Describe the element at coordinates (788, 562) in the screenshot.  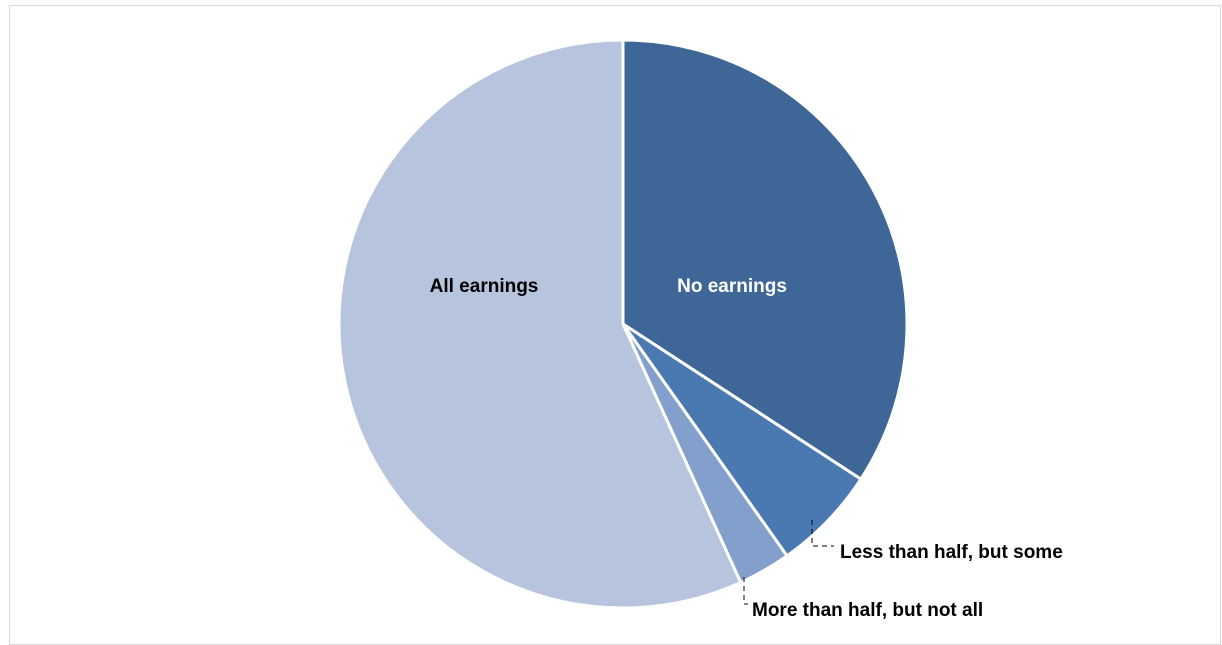
I see `leader-lines` at that location.